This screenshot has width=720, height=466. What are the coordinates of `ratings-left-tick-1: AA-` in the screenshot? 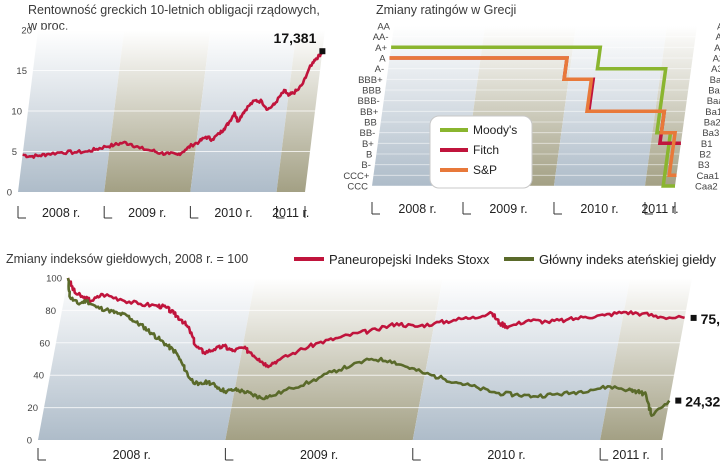 It's located at (381, 37).